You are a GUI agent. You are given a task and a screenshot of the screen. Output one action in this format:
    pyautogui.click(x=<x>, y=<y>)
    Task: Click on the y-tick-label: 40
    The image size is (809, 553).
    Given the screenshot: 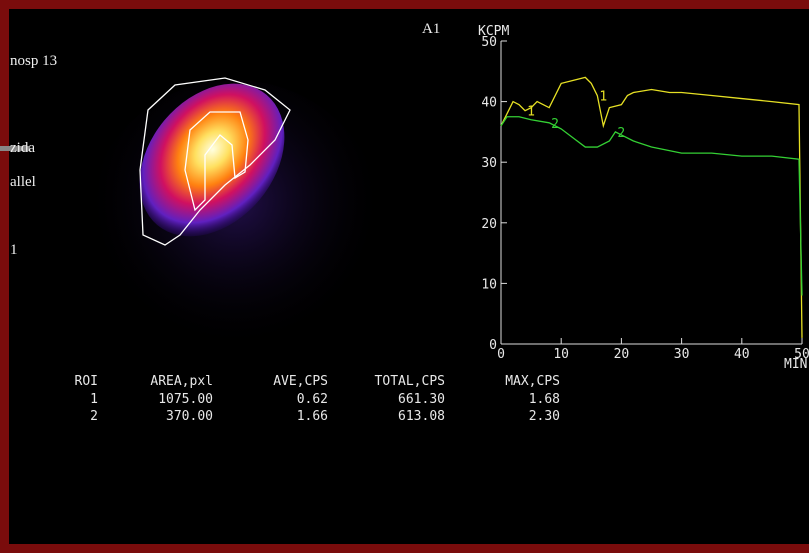 What is the action you would take?
    pyautogui.click(x=489, y=103)
    